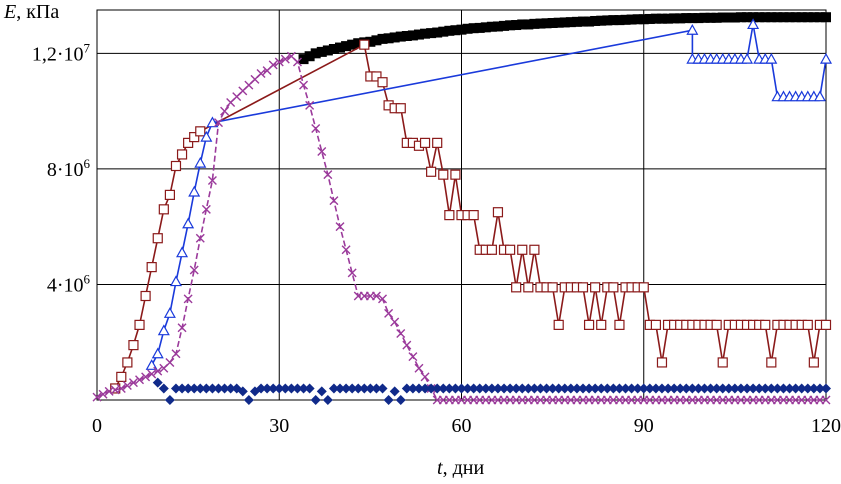 The height and width of the screenshot is (484, 841). Describe the element at coordinates (644, 426) in the screenshot. I see `x-tick-label-3: 90` at that location.